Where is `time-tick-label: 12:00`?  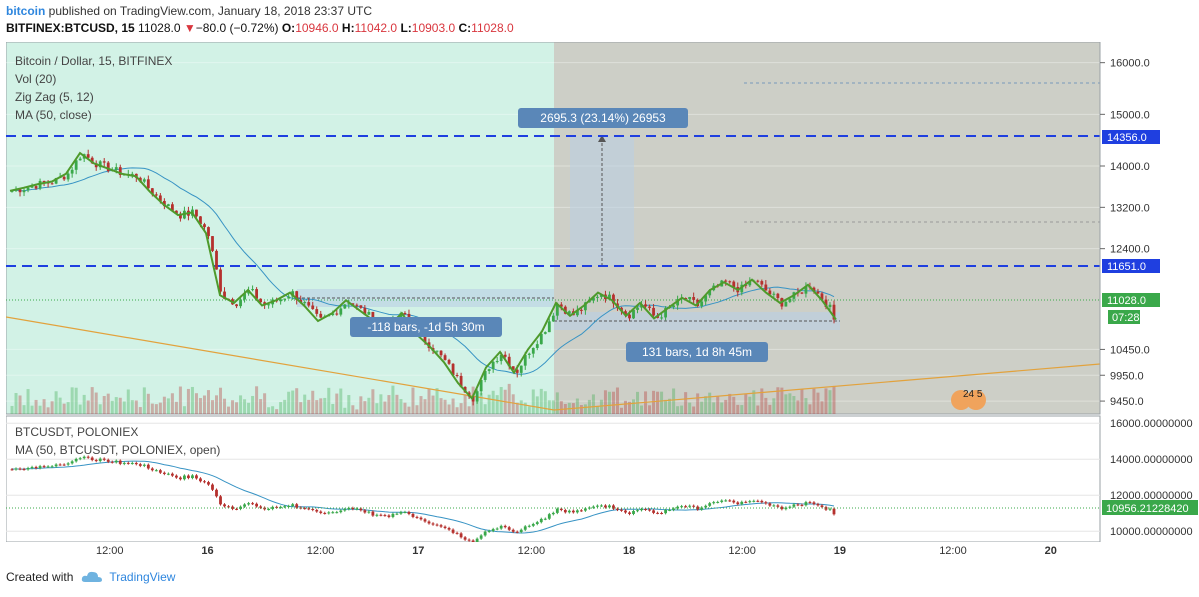
time-tick-label: 12:00 is located at coordinates (110, 551).